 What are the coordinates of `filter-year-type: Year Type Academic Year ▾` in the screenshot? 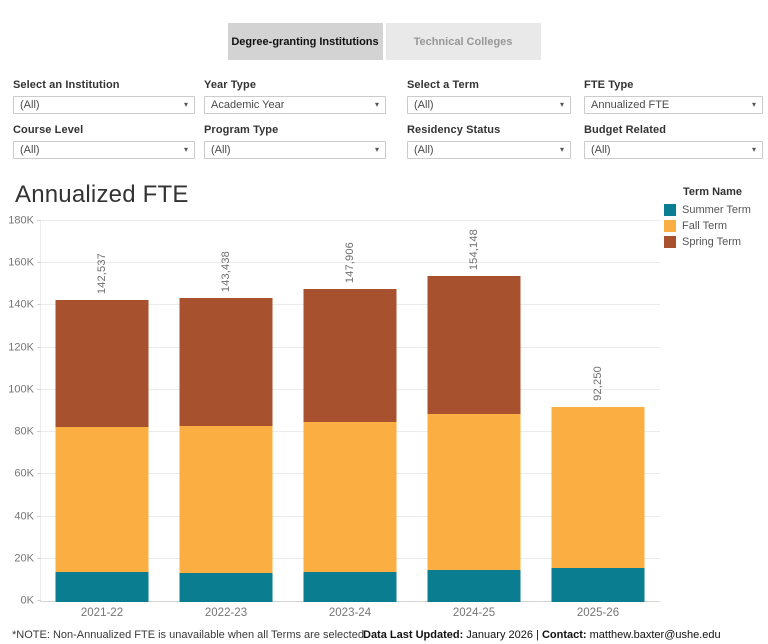 It's located at (295, 96).